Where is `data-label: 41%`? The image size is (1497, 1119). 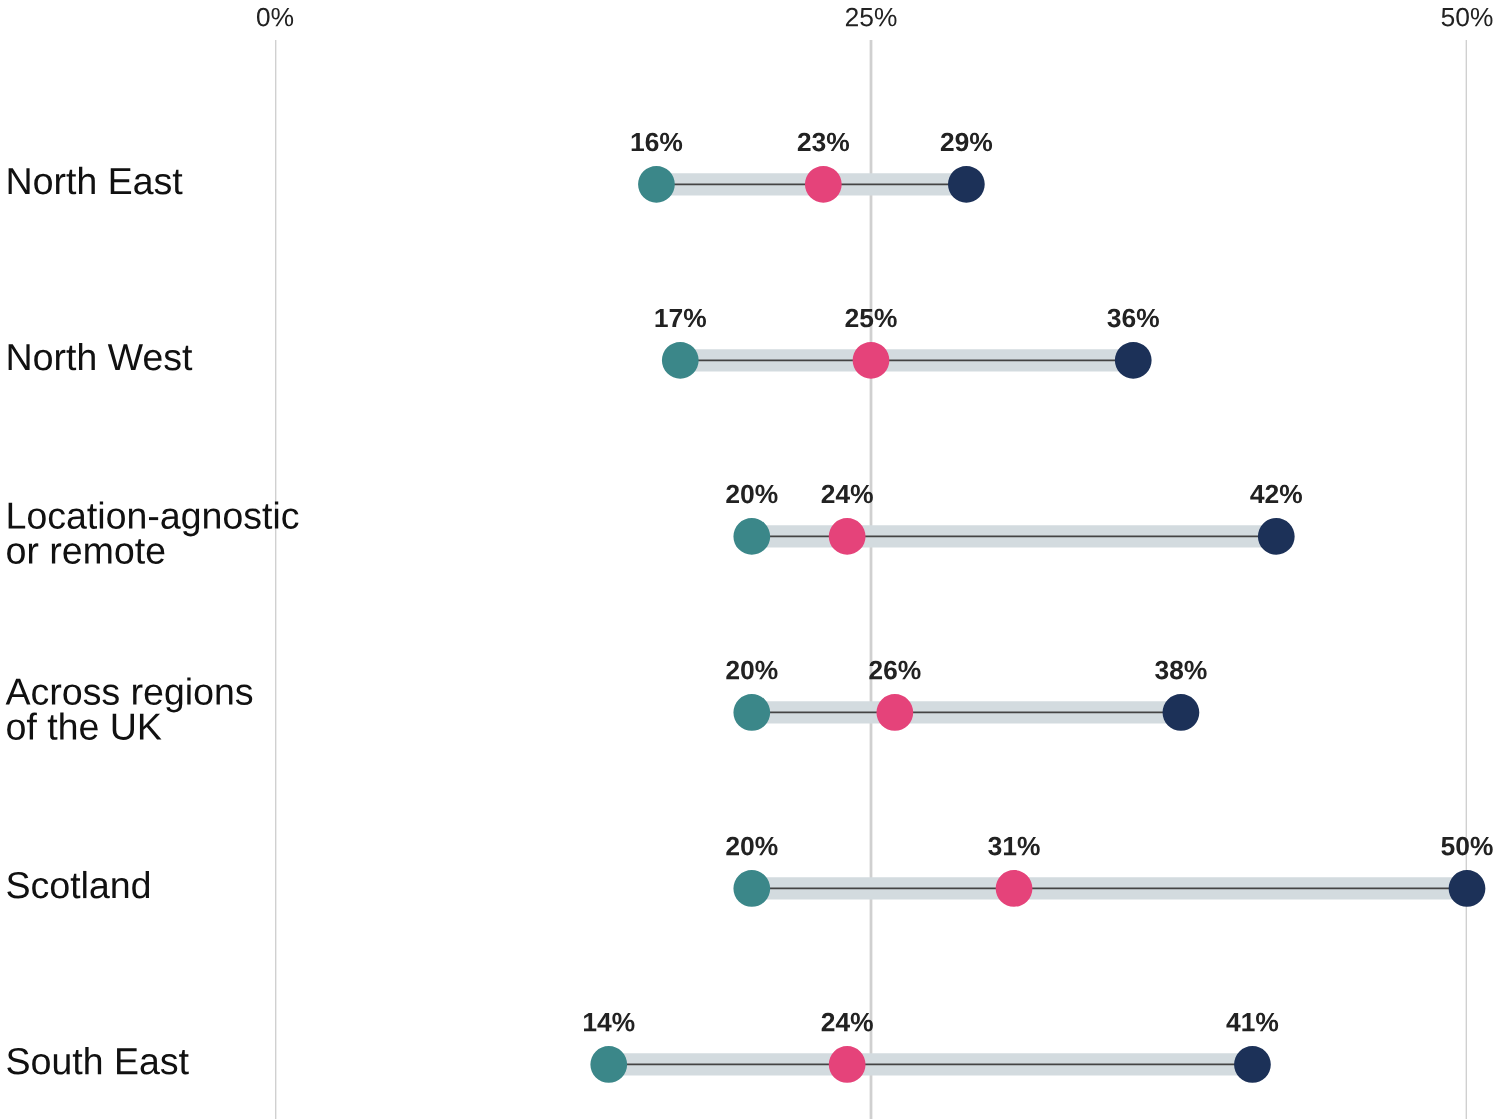 data-label: 41% is located at coordinates (1252, 1022).